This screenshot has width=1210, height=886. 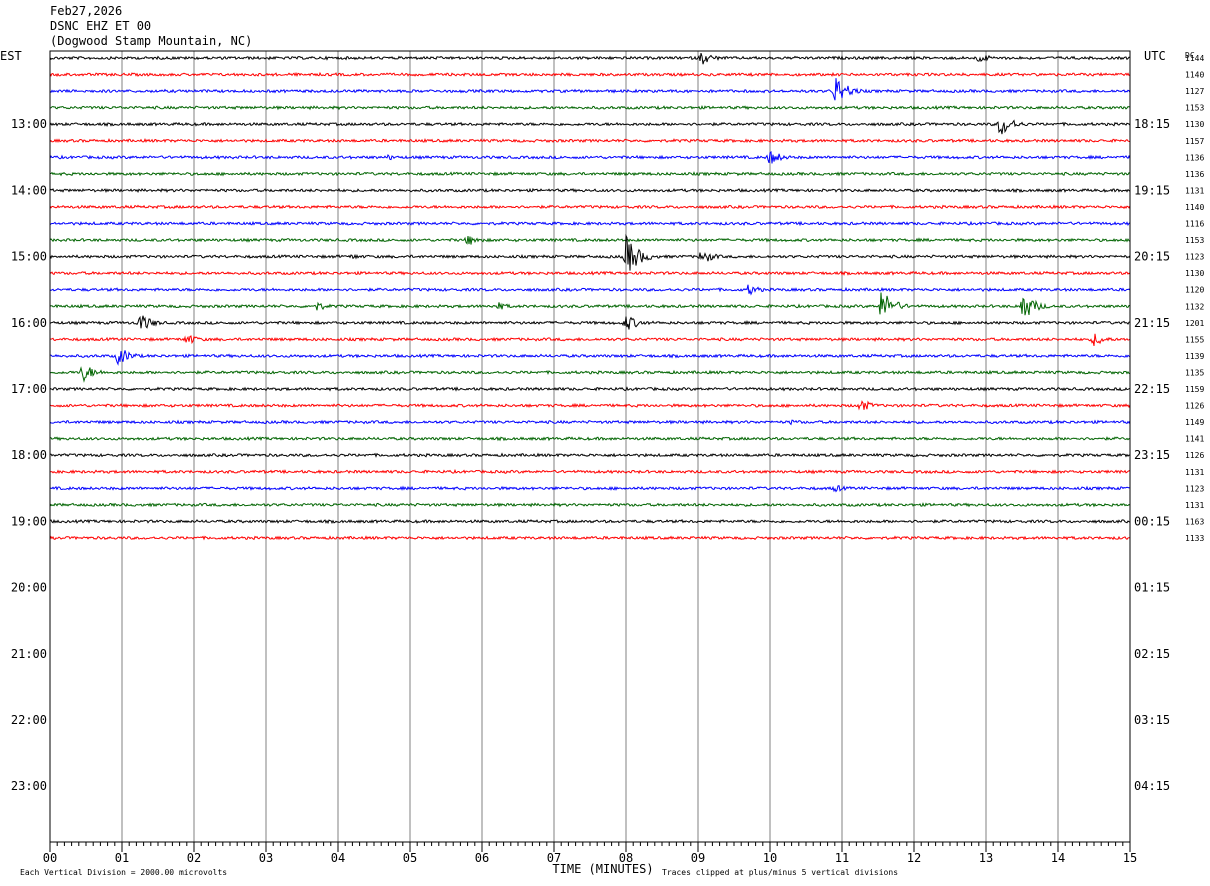 I want to click on utc-hour-label: 03:15, so click(x=1152, y=720).